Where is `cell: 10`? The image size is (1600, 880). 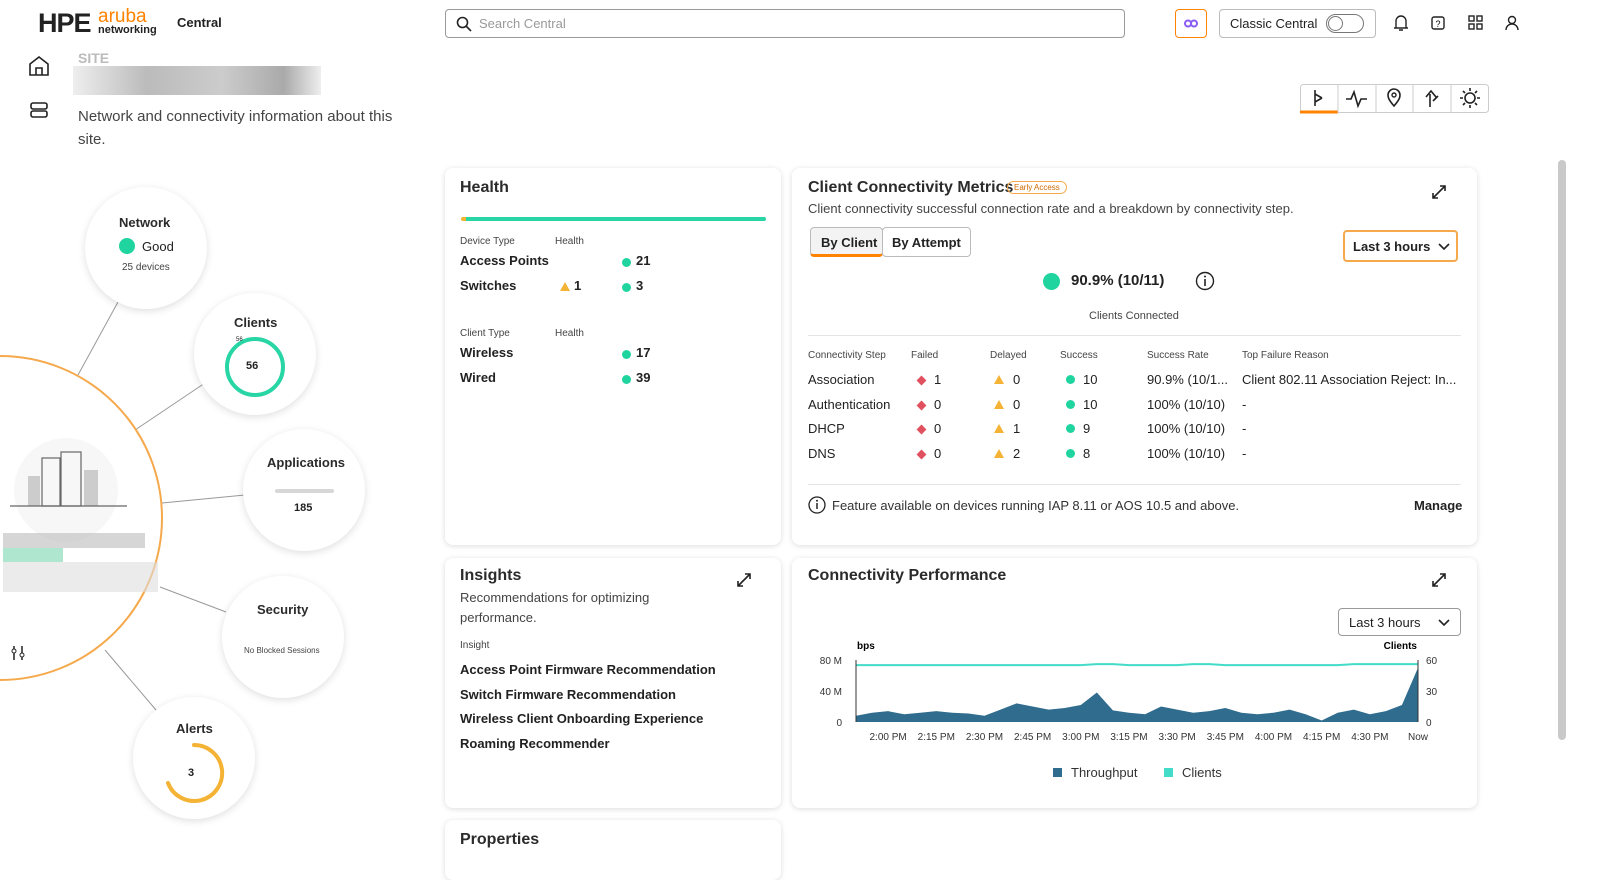
cell: 10 is located at coordinates (1090, 404).